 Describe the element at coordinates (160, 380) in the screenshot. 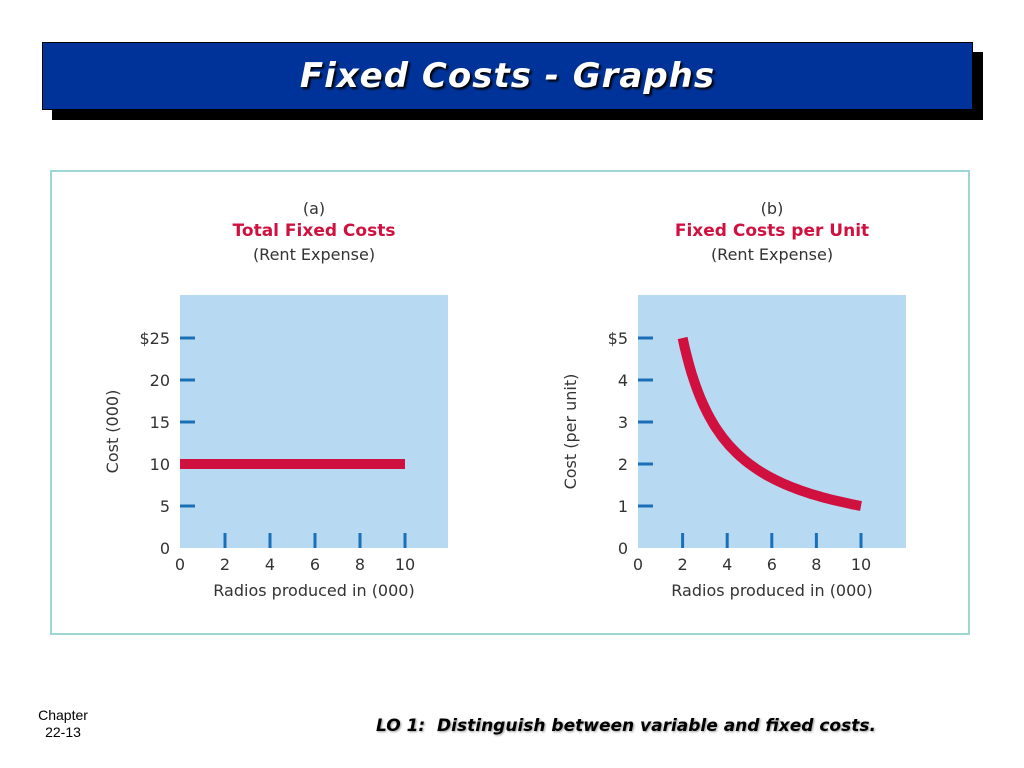

I see `y-tick-label: 20` at that location.